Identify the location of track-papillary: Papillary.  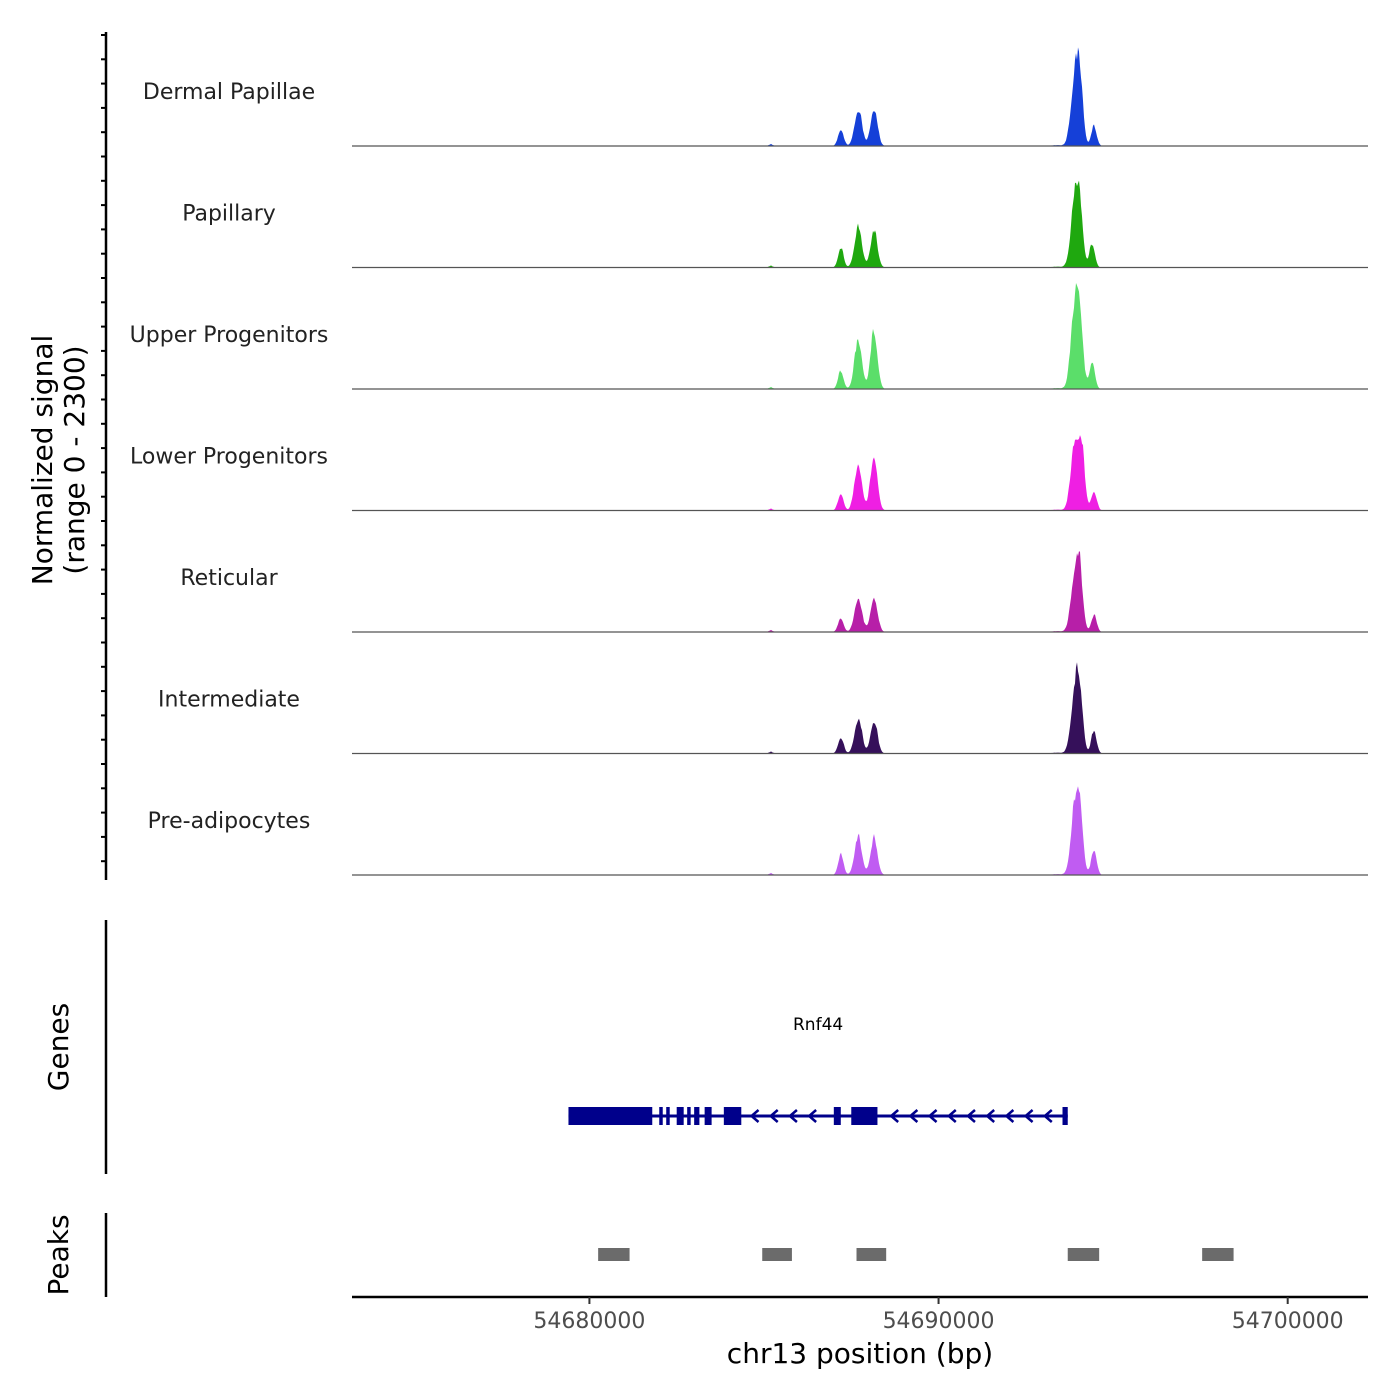
(775, 224).